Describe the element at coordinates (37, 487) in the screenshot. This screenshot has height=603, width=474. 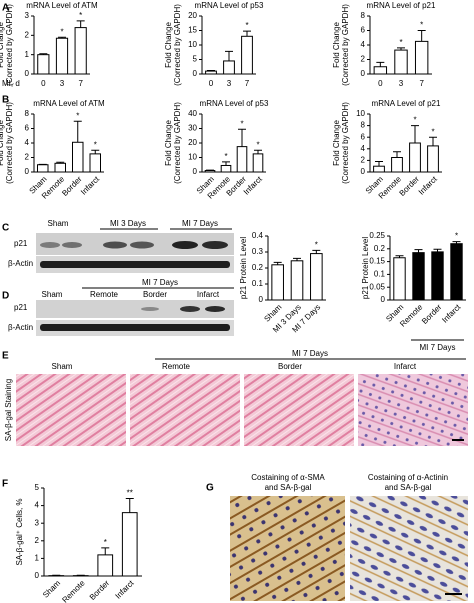
I see `y-tick-label: 5` at that location.